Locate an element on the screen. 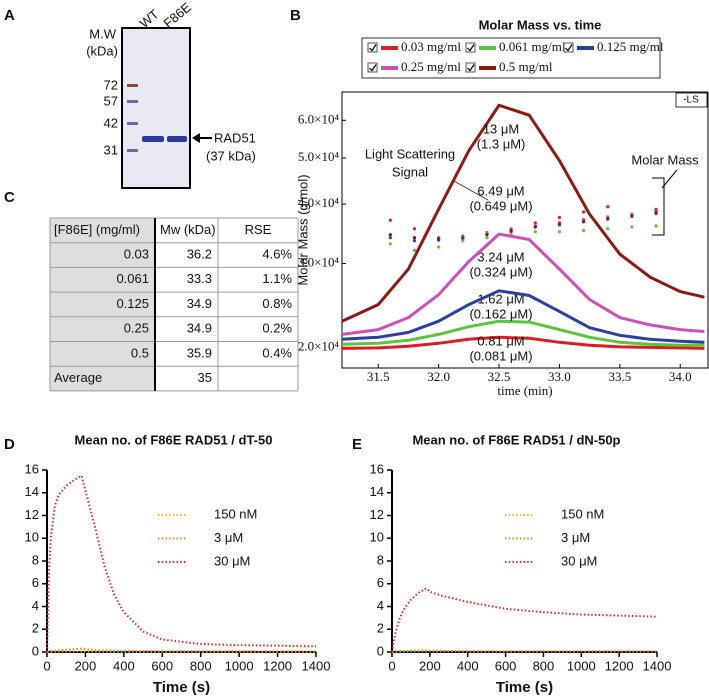 This screenshot has width=709, height=697. panel-label: C is located at coordinates (9, 197).